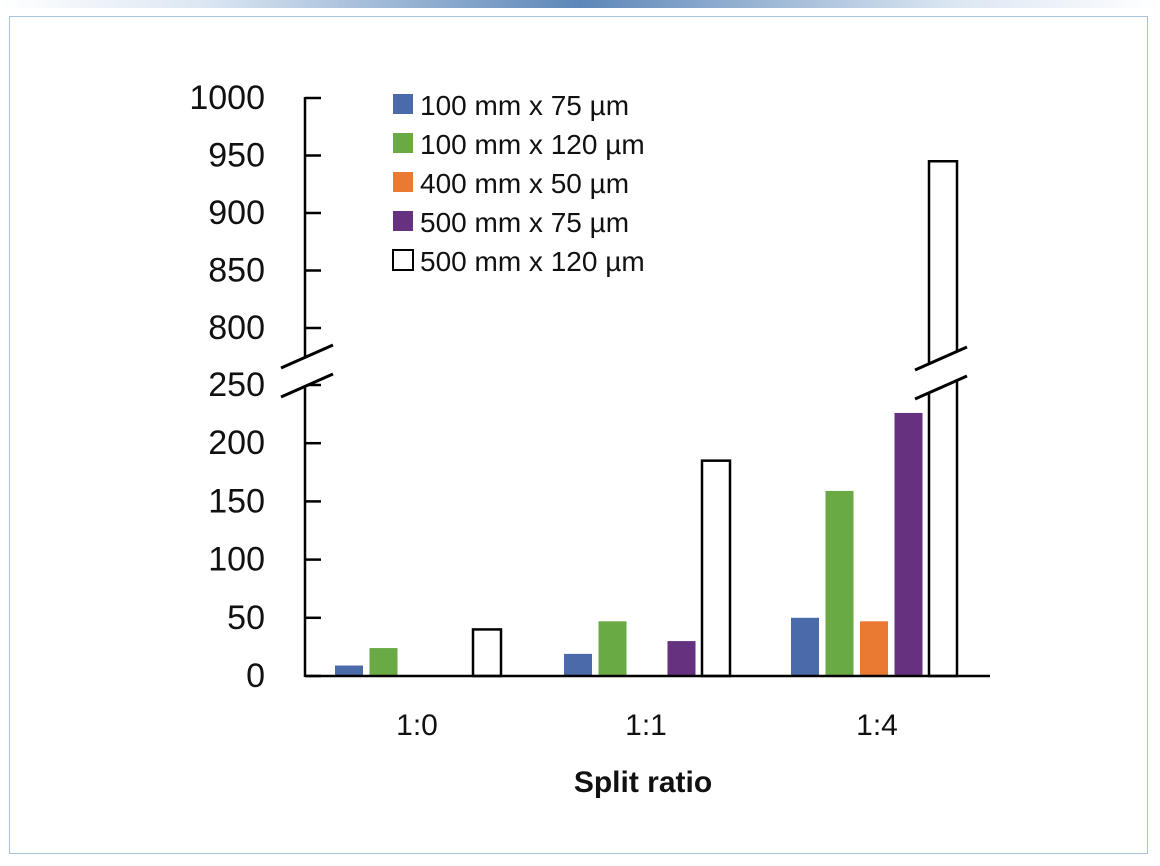  Describe the element at coordinates (805, 646) in the screenshot. I see `bar-1-1:4` at that location.